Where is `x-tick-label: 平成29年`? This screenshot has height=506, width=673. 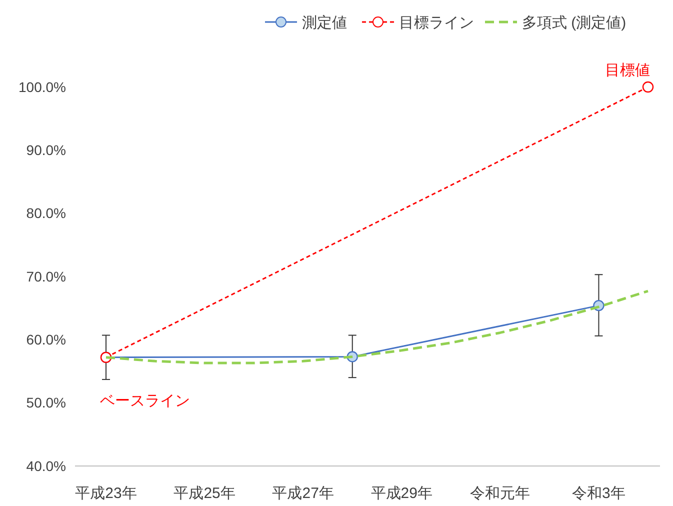
x-tick-label: 平成29年 is located at coordinates (401, 493).